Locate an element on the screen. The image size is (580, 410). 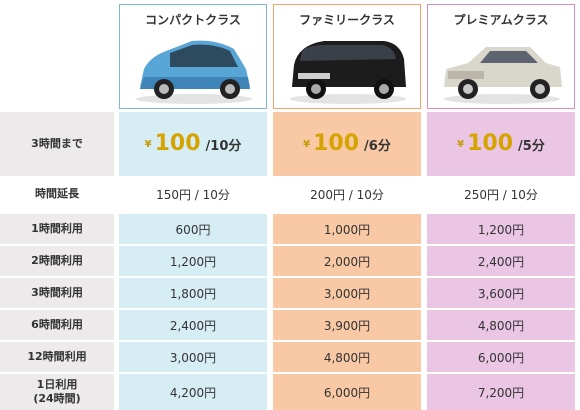
row-1h: 1時間利用 600円 1,000円 1,200円 is located at coordinates (290, 229).